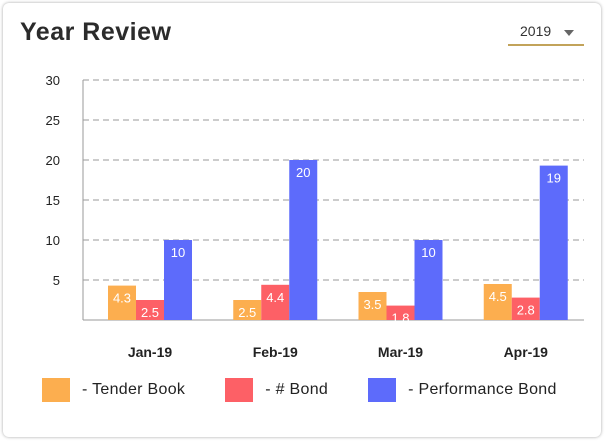  I want to click on bar-value-label: 3.5, so click(372, 304).